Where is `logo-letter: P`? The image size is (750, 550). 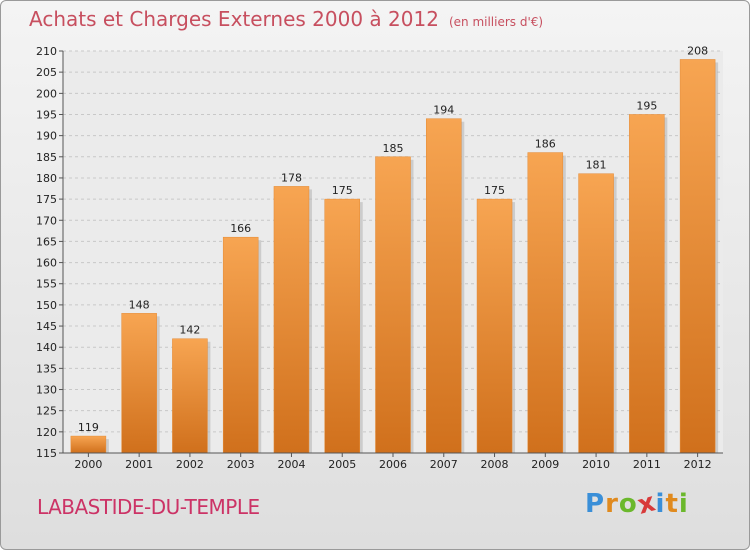
logo-letter: P is located at coordinates (595, 504).